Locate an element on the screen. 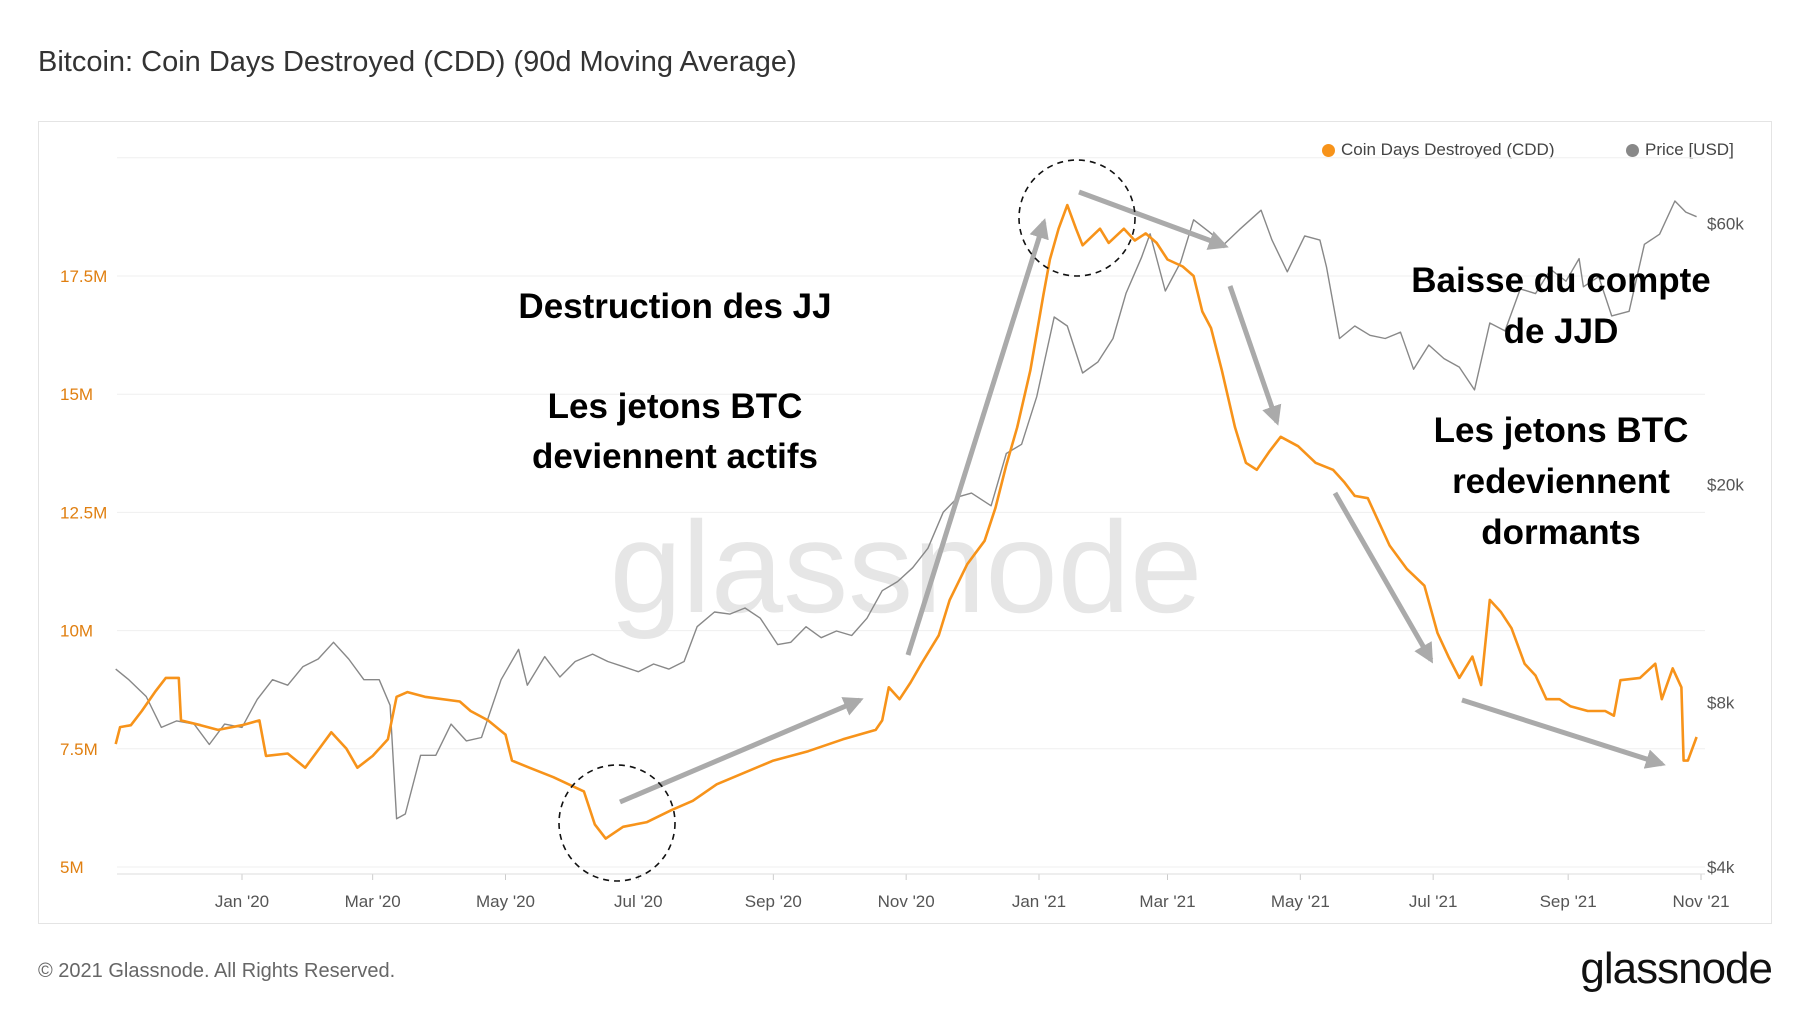 This screenshot has height=1013, width=1800. watermark: glassnode is located at coordinates (906, 567).